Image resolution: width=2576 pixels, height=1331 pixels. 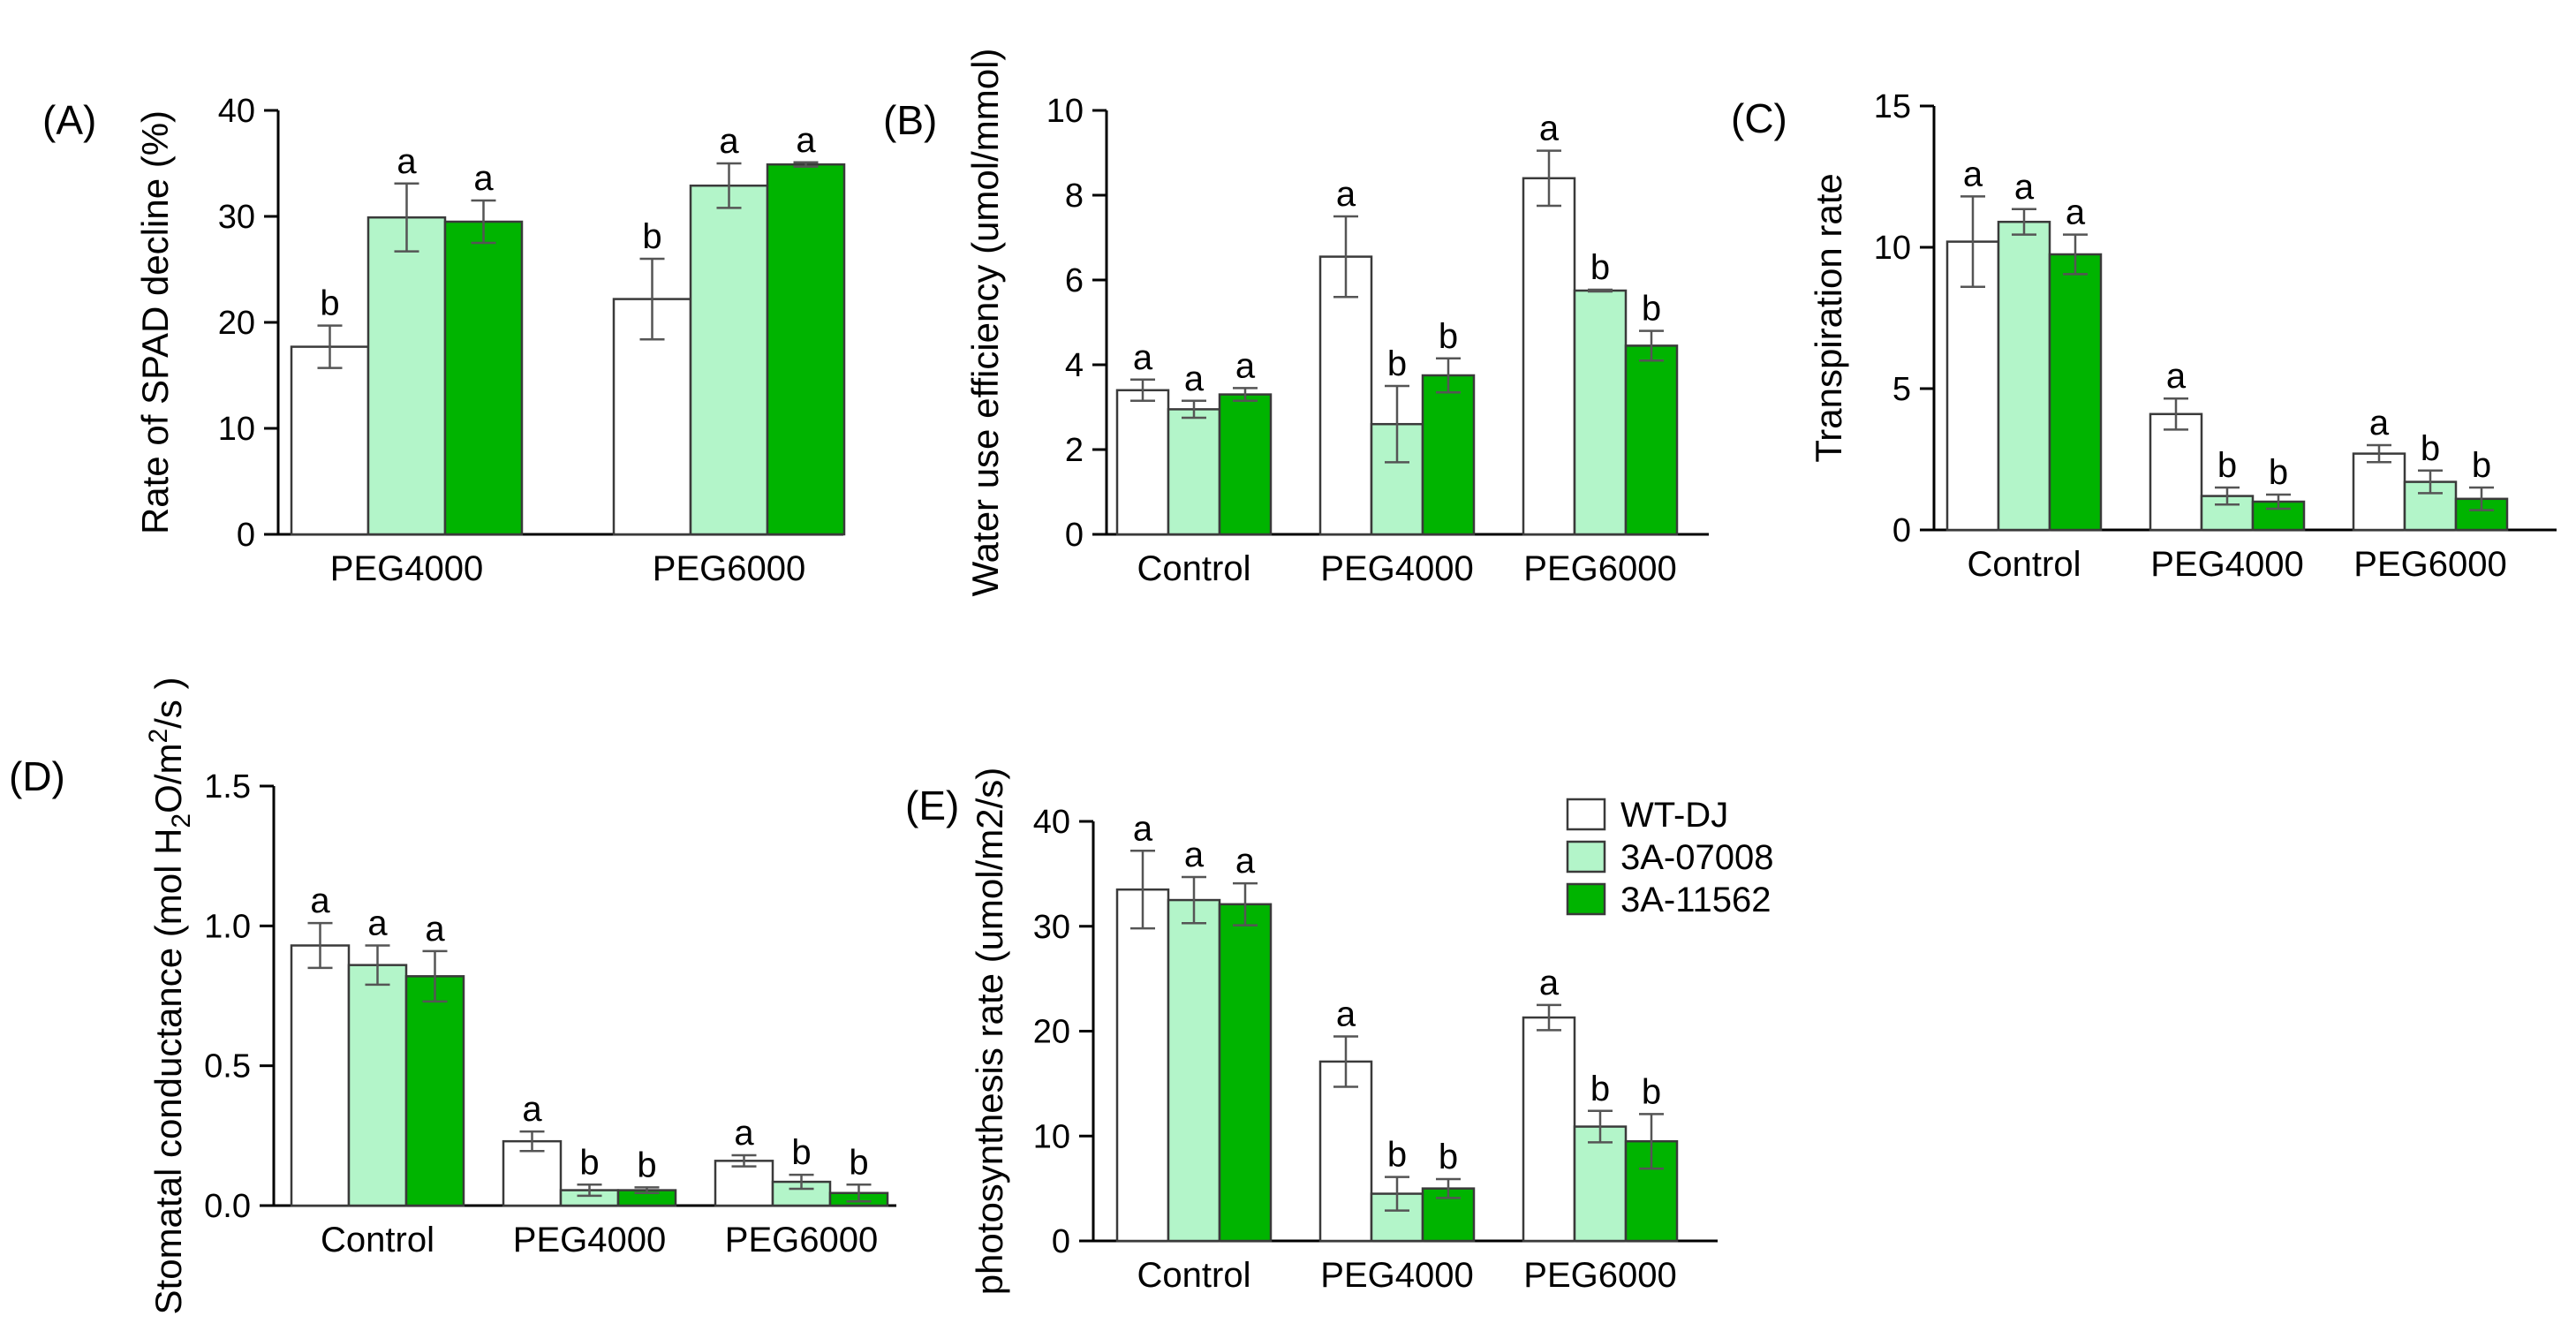 What do you see at coordinates (744, 1183) in the screenshot?
I see `bar-d-peg6000-wt-dj` at bounding box center [744, 1183].